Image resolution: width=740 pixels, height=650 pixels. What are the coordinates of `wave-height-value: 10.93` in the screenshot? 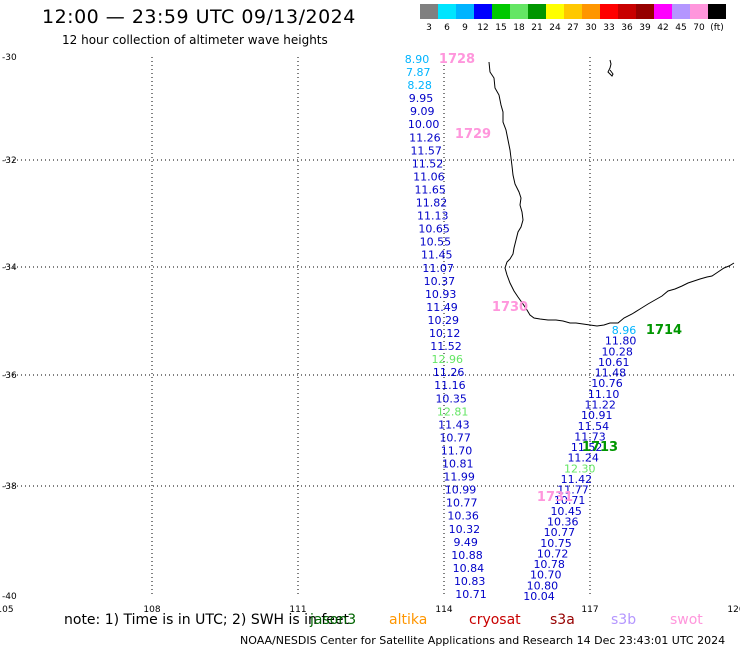 It's located at (441, 294).